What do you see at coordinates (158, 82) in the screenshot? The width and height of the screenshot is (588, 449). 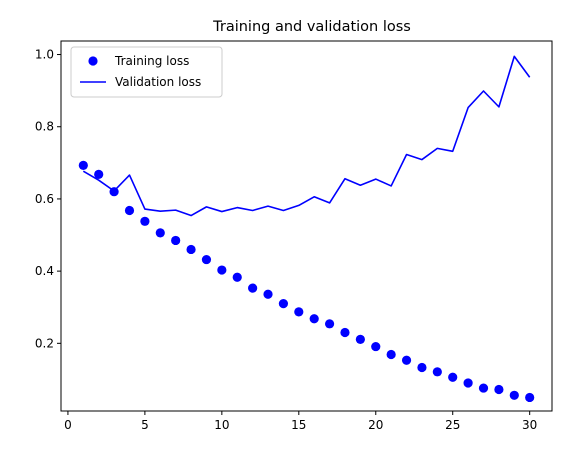 I see `legend-label-validation-loss: Validation loss` at bounding box center [158, 82].